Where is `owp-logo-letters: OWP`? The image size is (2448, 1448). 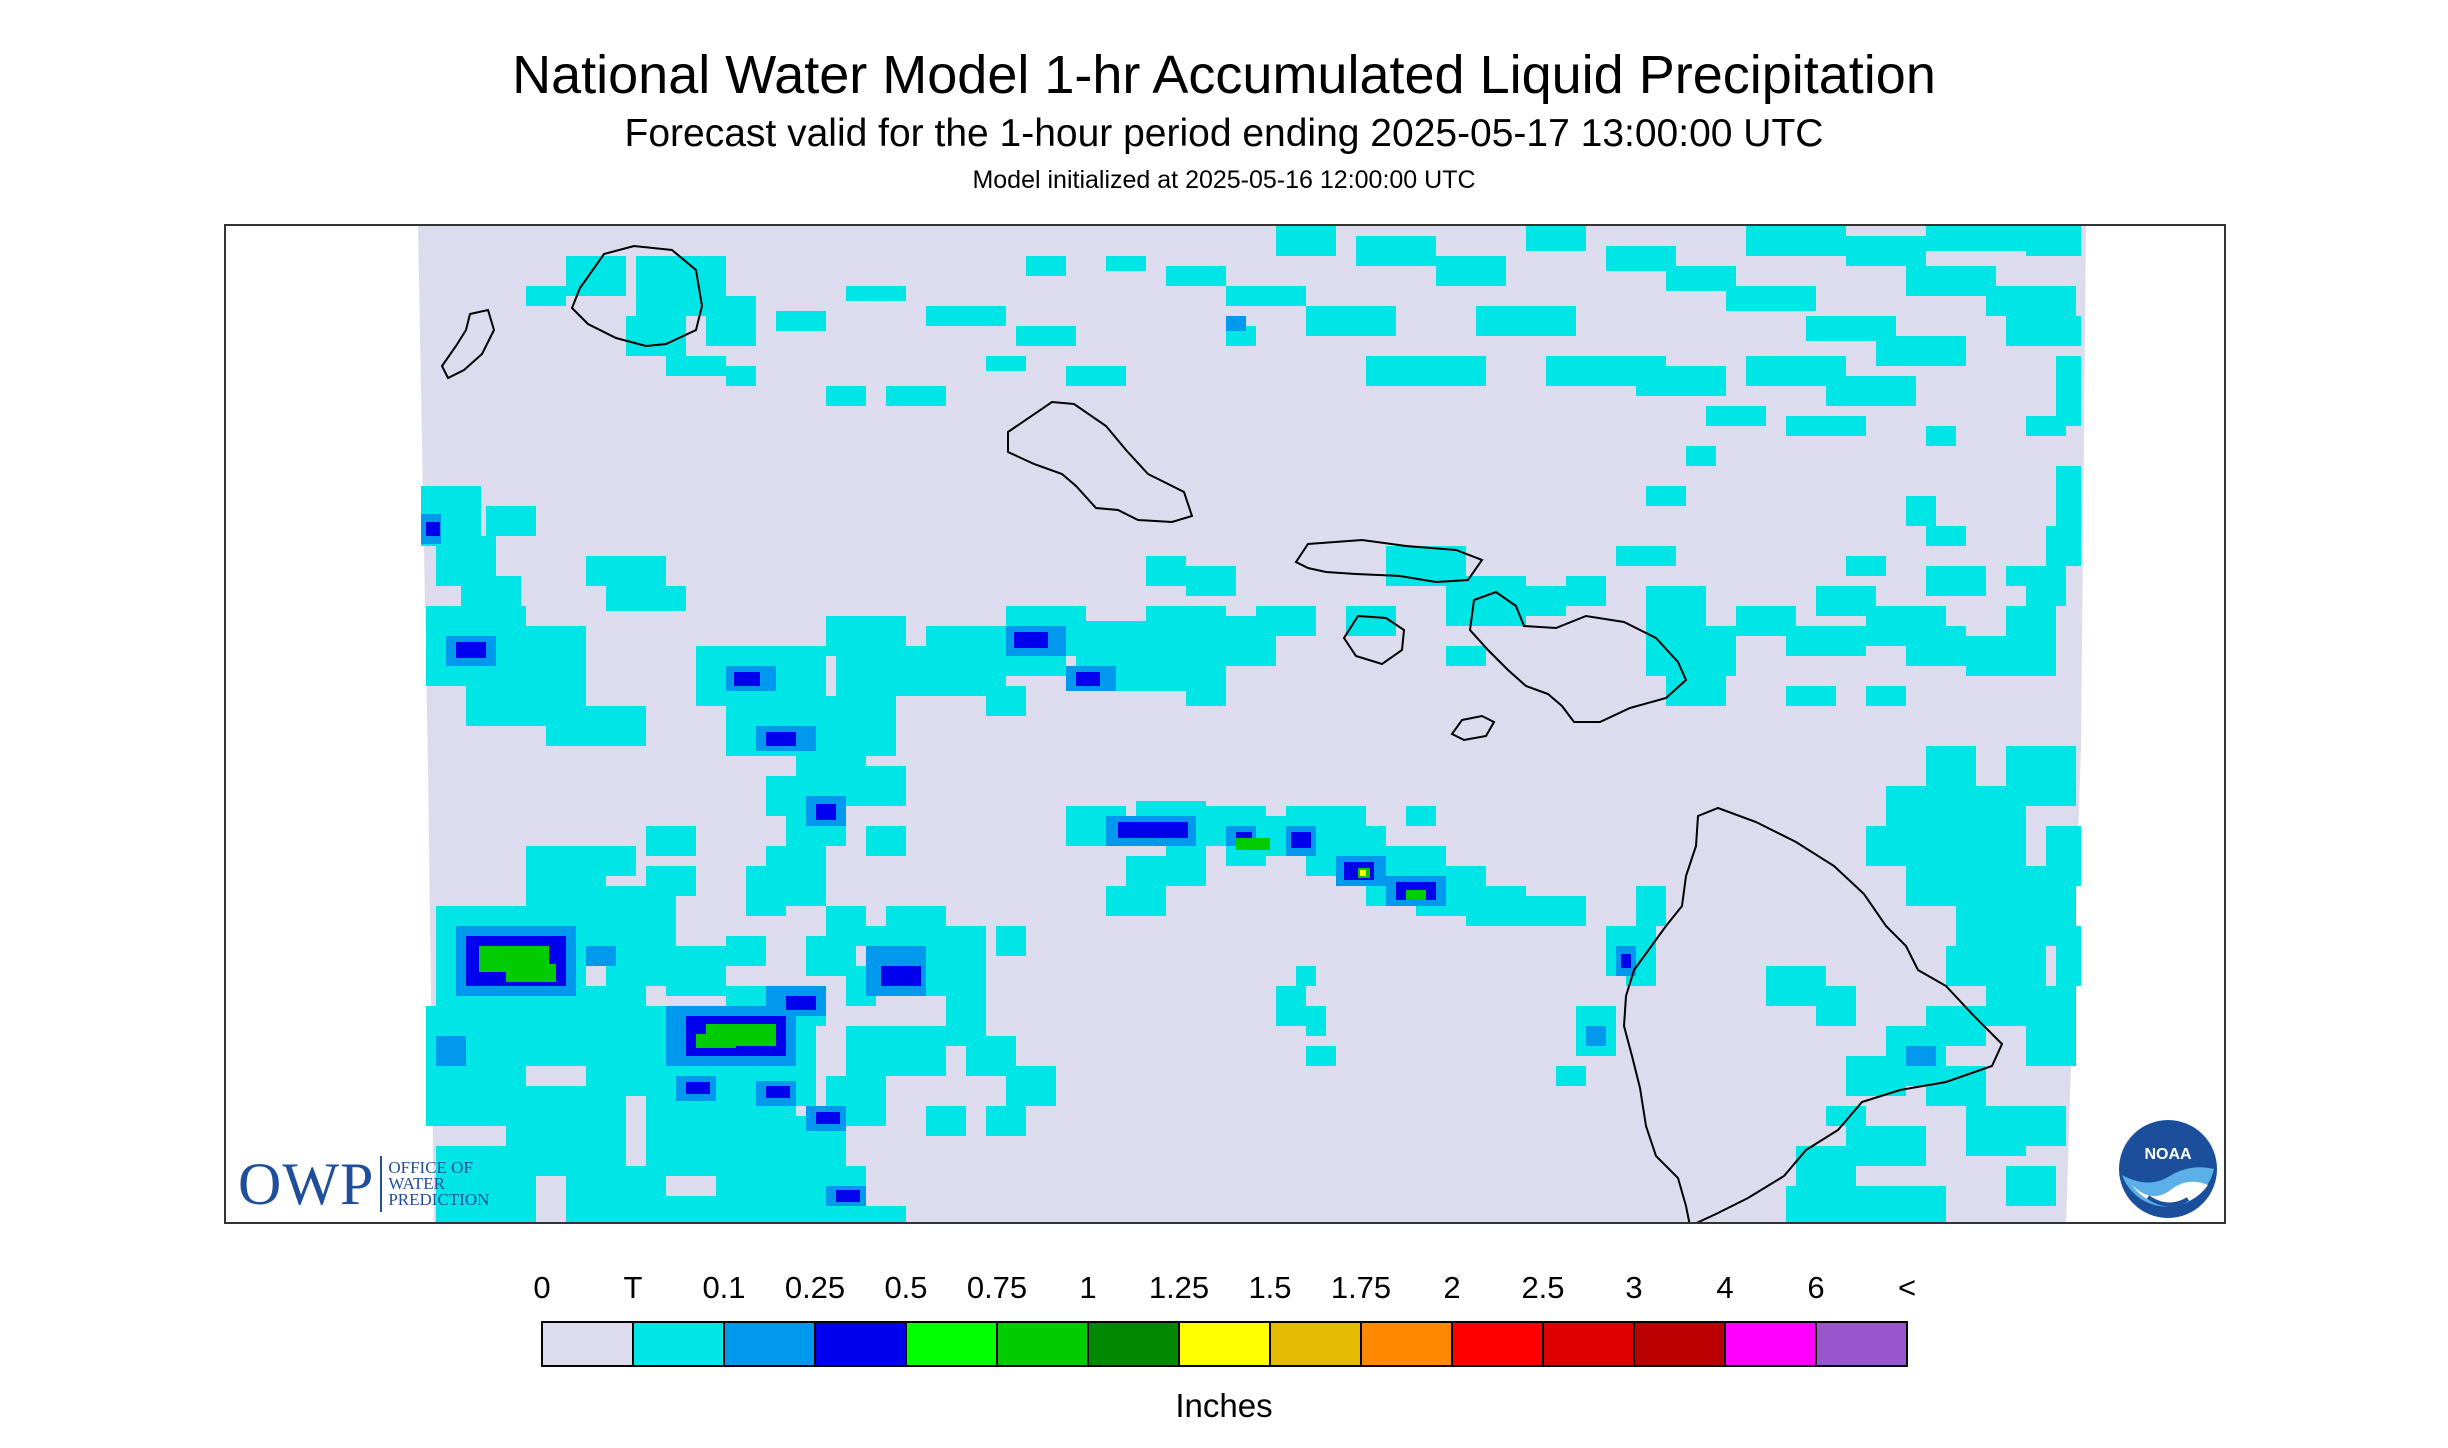
owp-logo-letters: OWP is located at coordinates (306, 1183).